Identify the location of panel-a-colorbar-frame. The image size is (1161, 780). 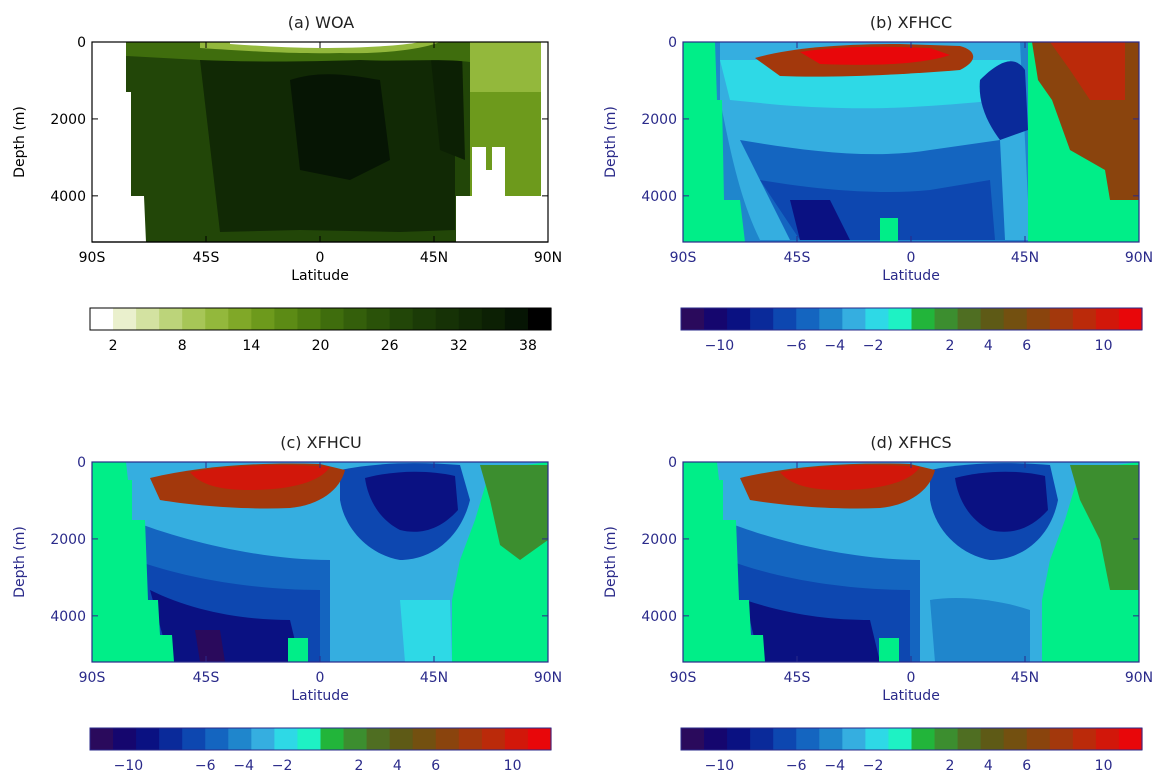
(320, 319).